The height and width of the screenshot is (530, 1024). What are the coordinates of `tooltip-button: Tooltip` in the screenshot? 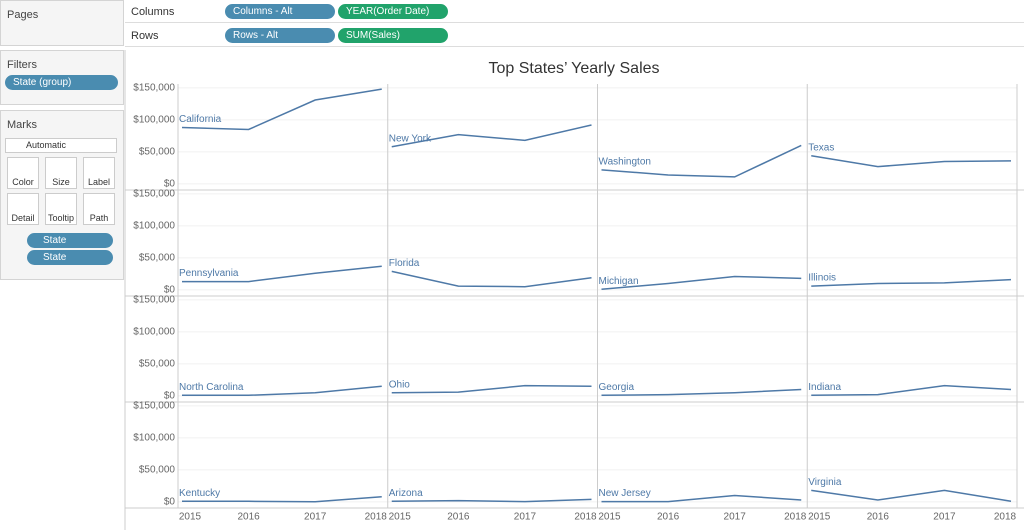 It's located at (61, 209).